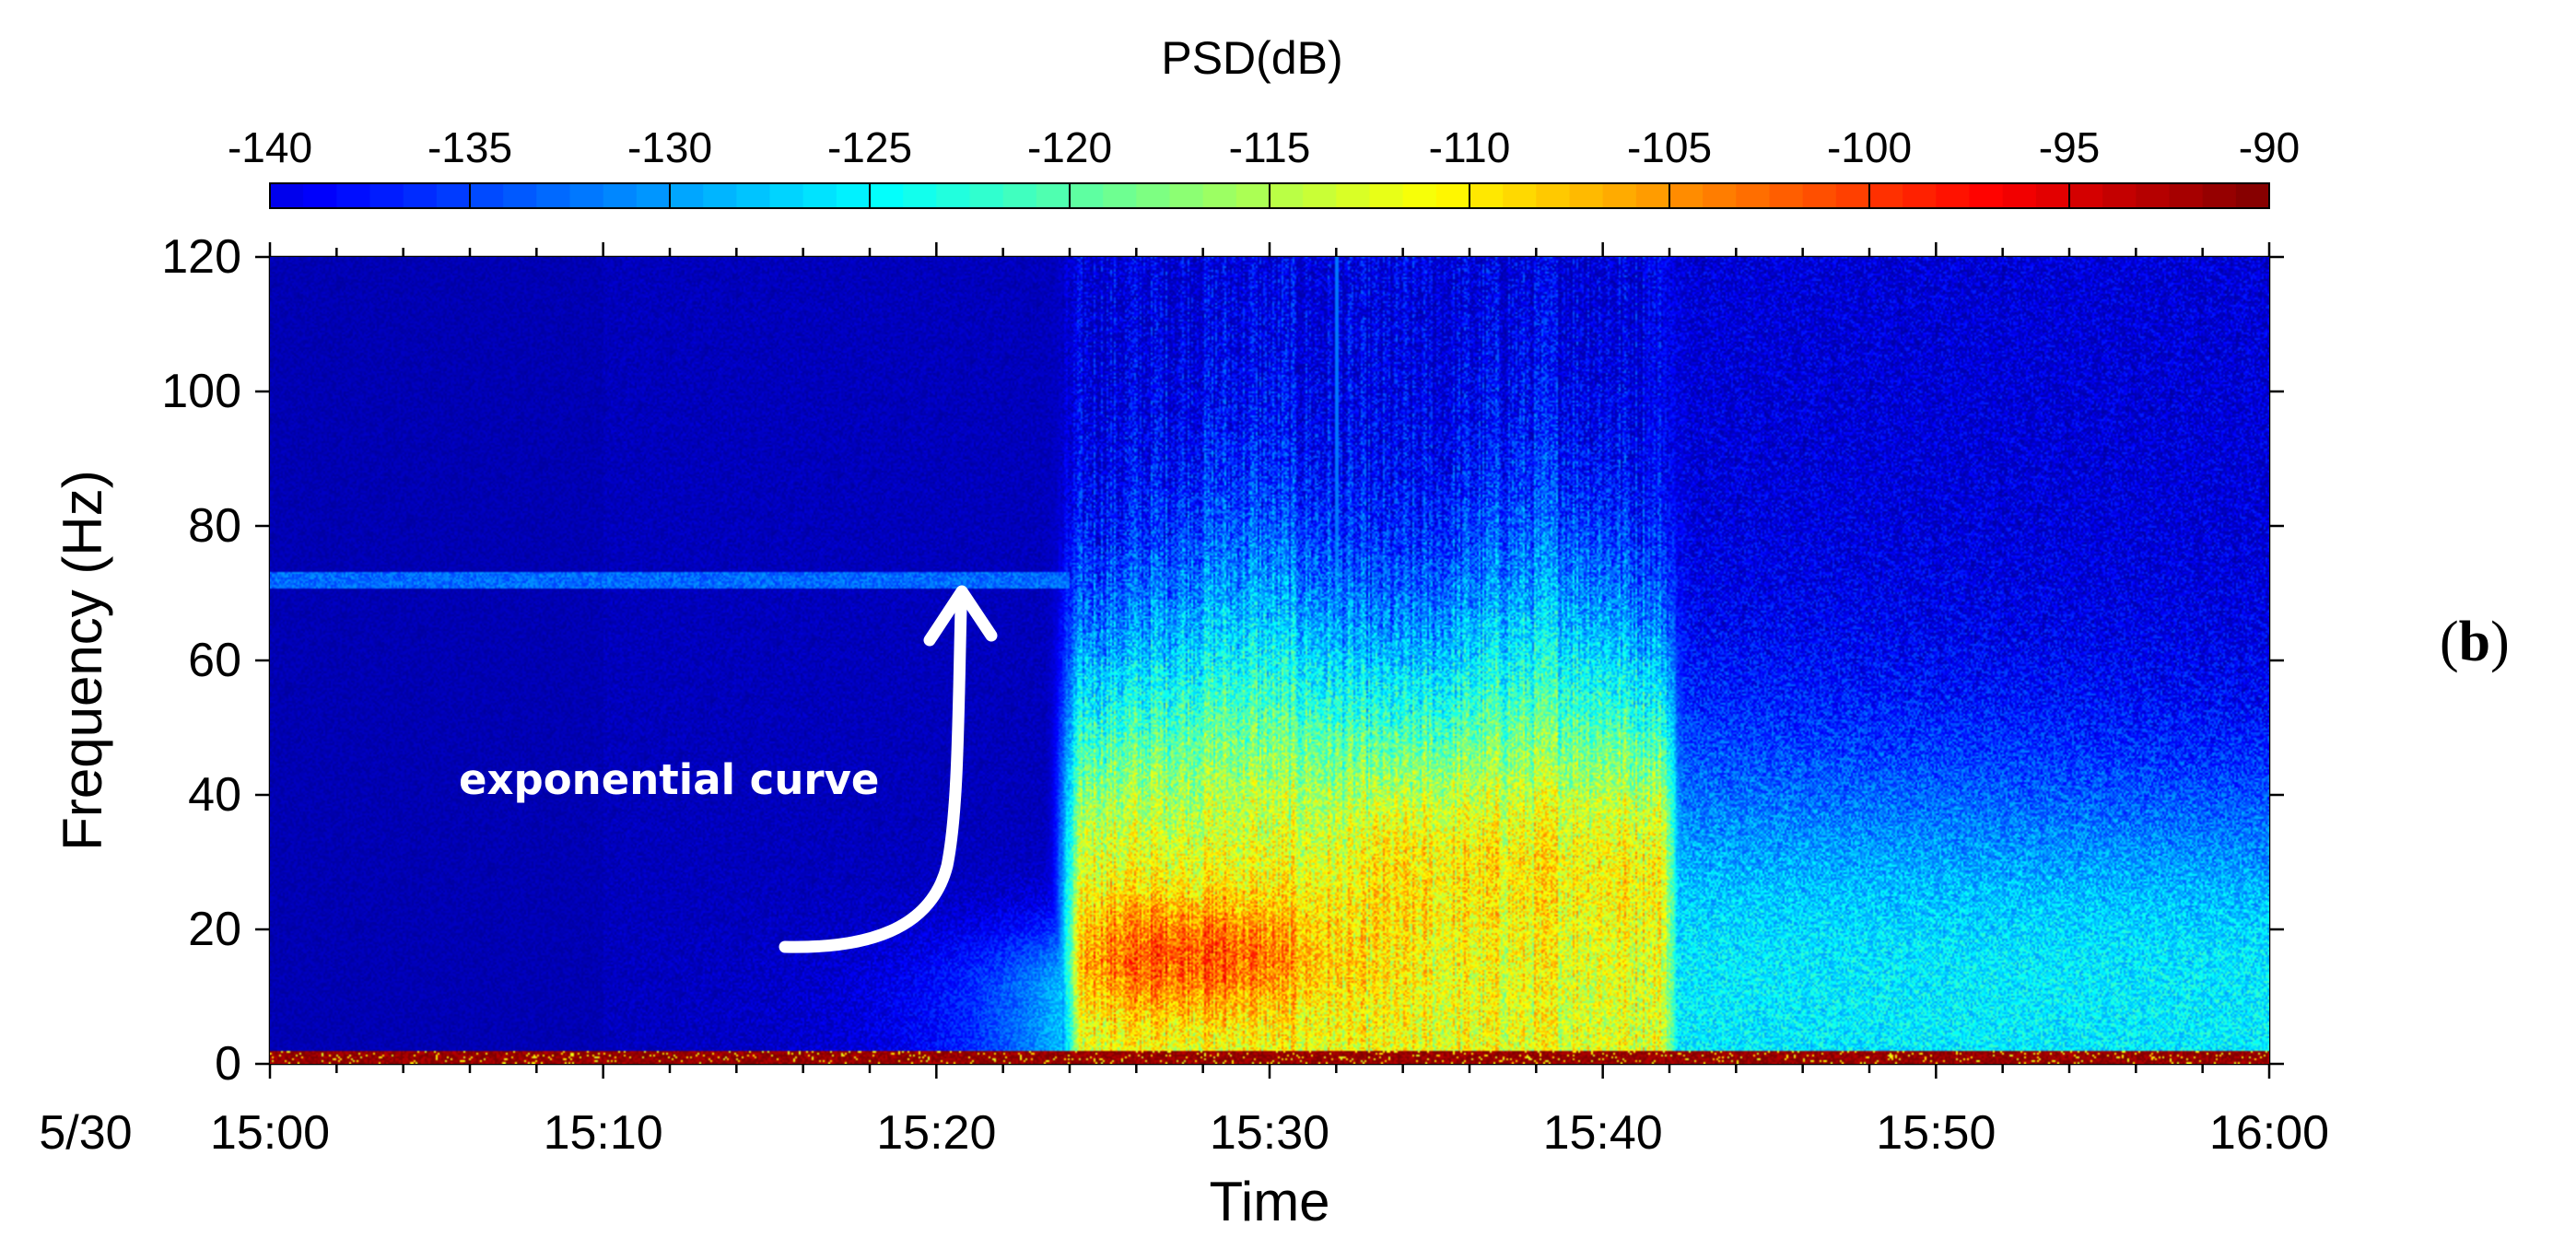 The height and width of the screenshot is (1249, 2576). Describe the element at coordinates (960, 616) in the screenshot. I see `arrow-head` at that location.